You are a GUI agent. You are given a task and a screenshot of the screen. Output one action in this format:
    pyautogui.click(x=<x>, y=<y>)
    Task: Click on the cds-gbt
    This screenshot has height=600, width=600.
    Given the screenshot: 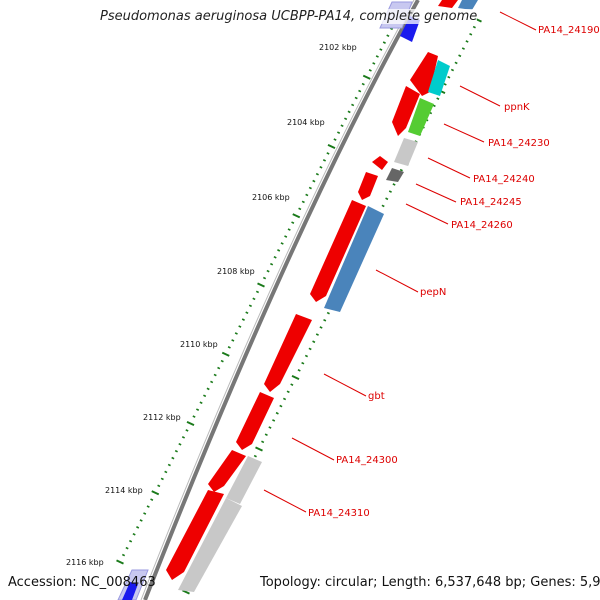 What is the action you would take?
    pyautogui.click(x=288, y=353)
    